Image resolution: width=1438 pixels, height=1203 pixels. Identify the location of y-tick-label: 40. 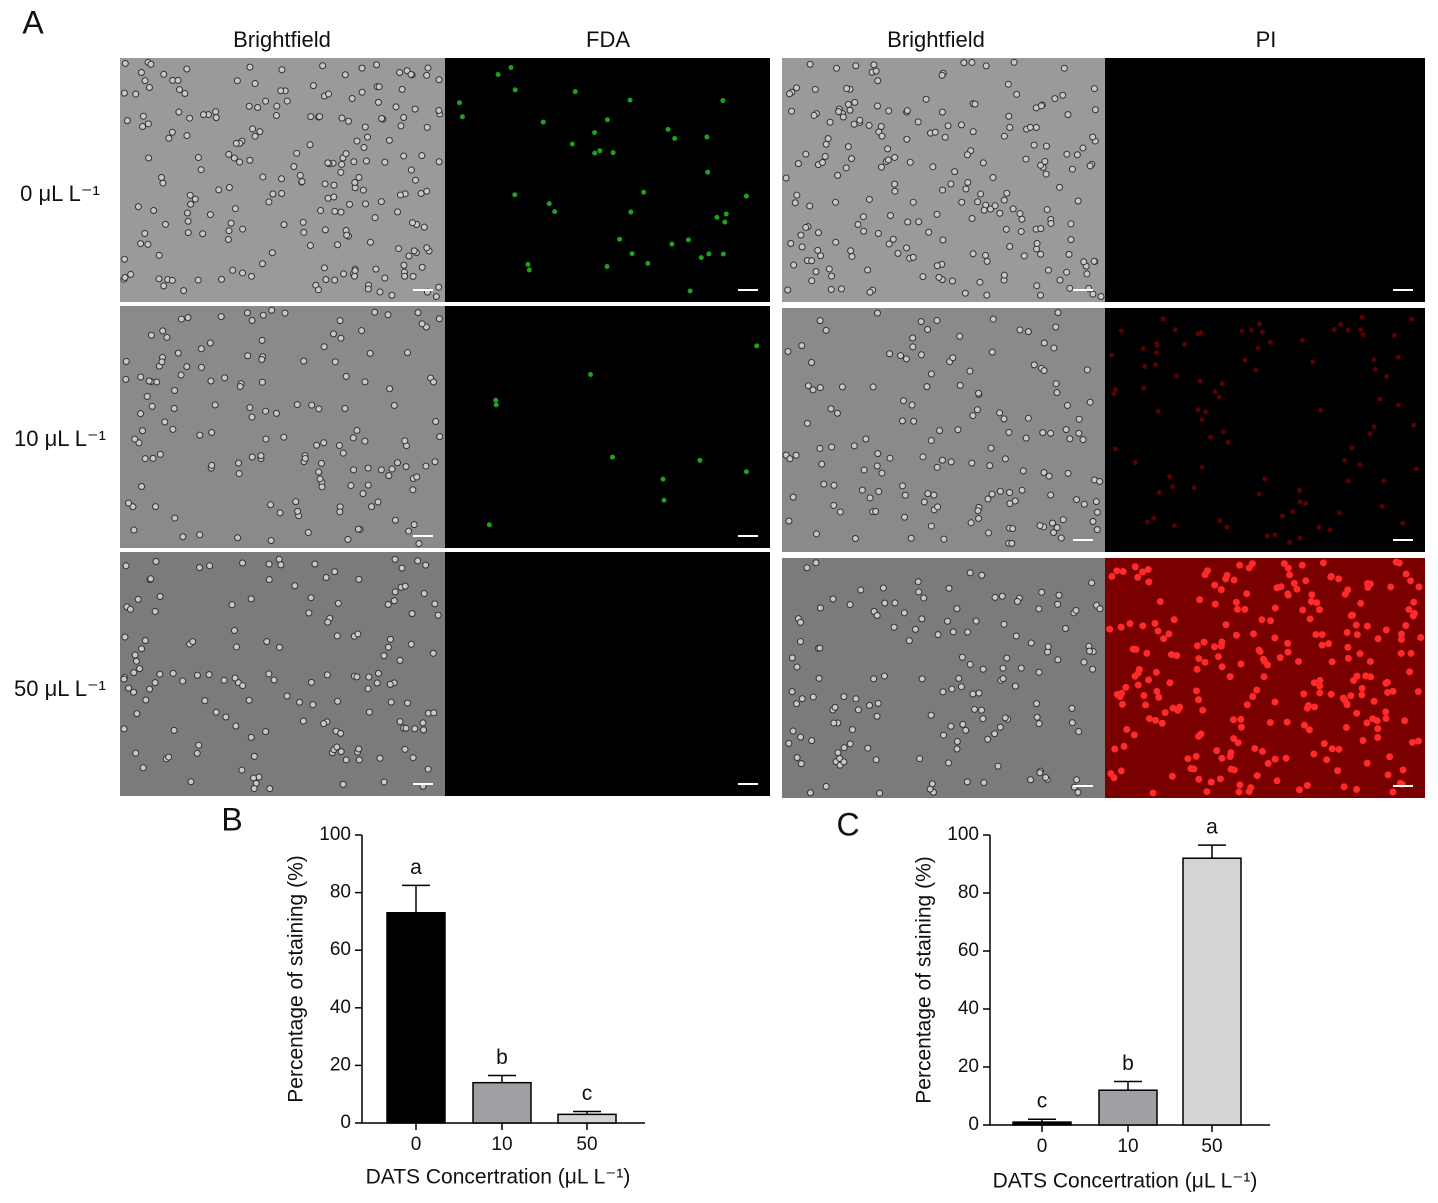
(968, 1008).